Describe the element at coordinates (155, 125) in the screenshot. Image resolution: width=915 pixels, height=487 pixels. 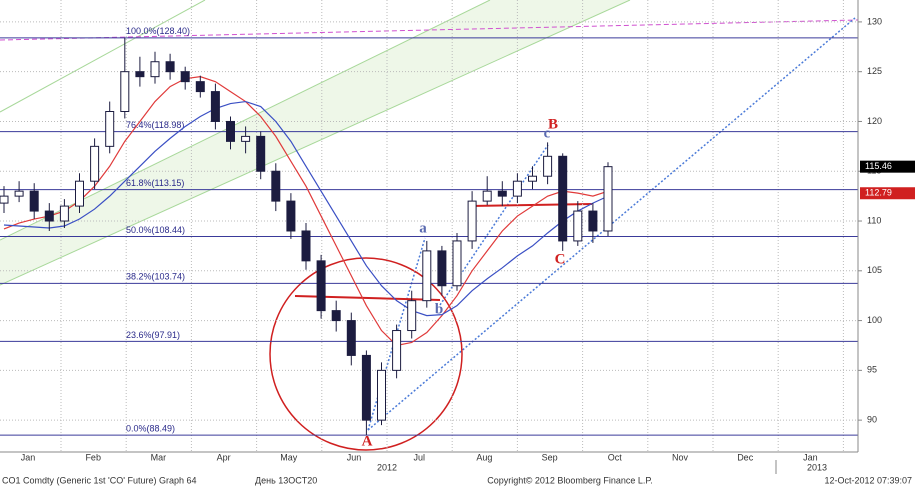
I see `fib-label: 76.4%(118.98)` at that location.